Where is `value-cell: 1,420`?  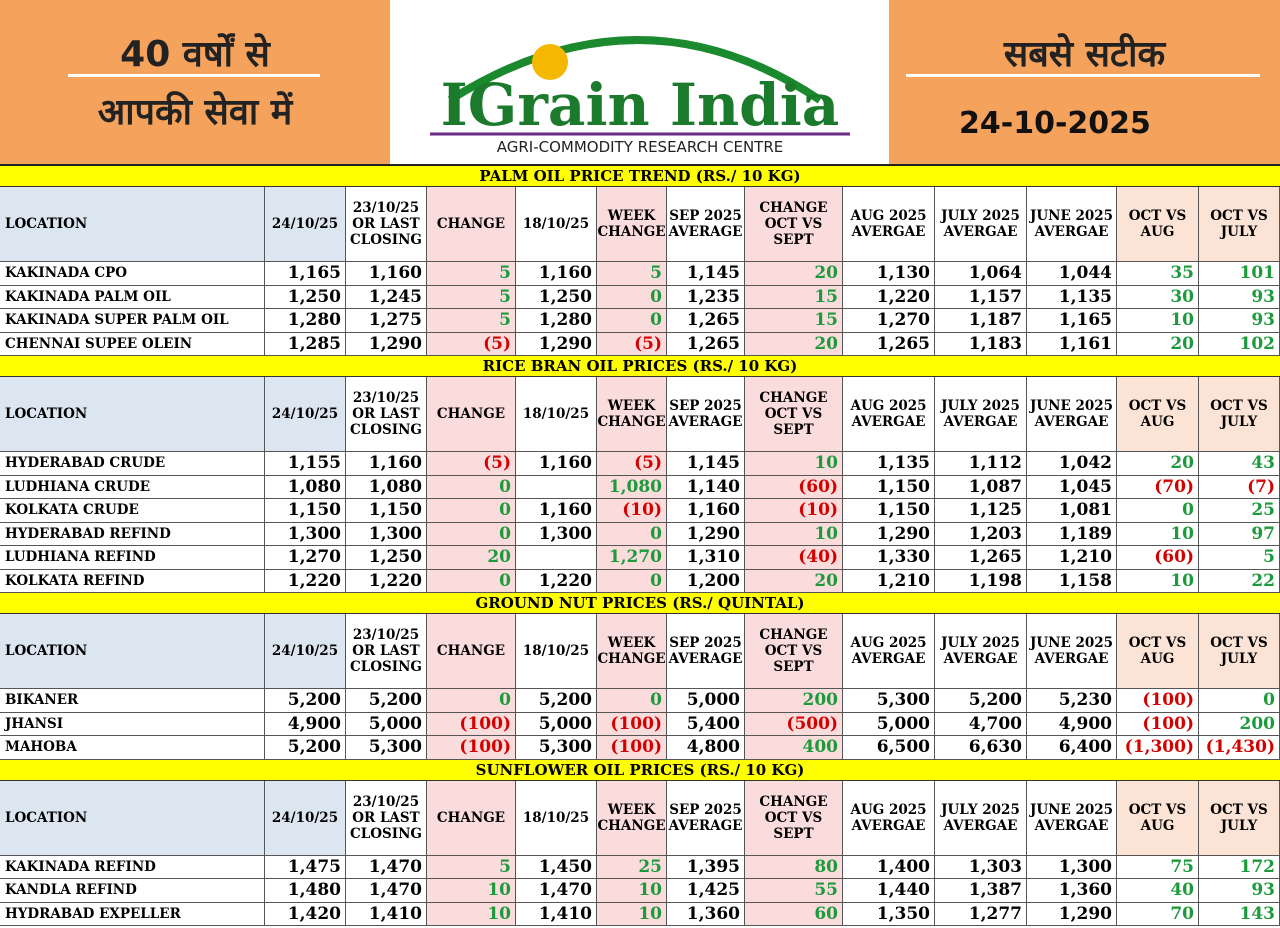 value-cell: 1,420 is located at coordinates (305, 914).